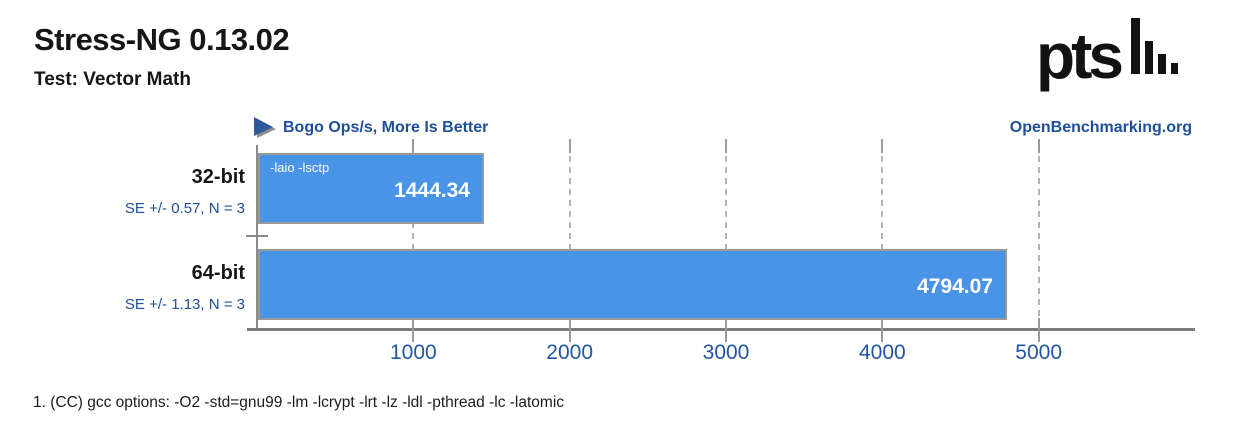 The width and height of the screenshot is (1258, 448). I want to click on pts-logo: pts, so click(1107, 55).